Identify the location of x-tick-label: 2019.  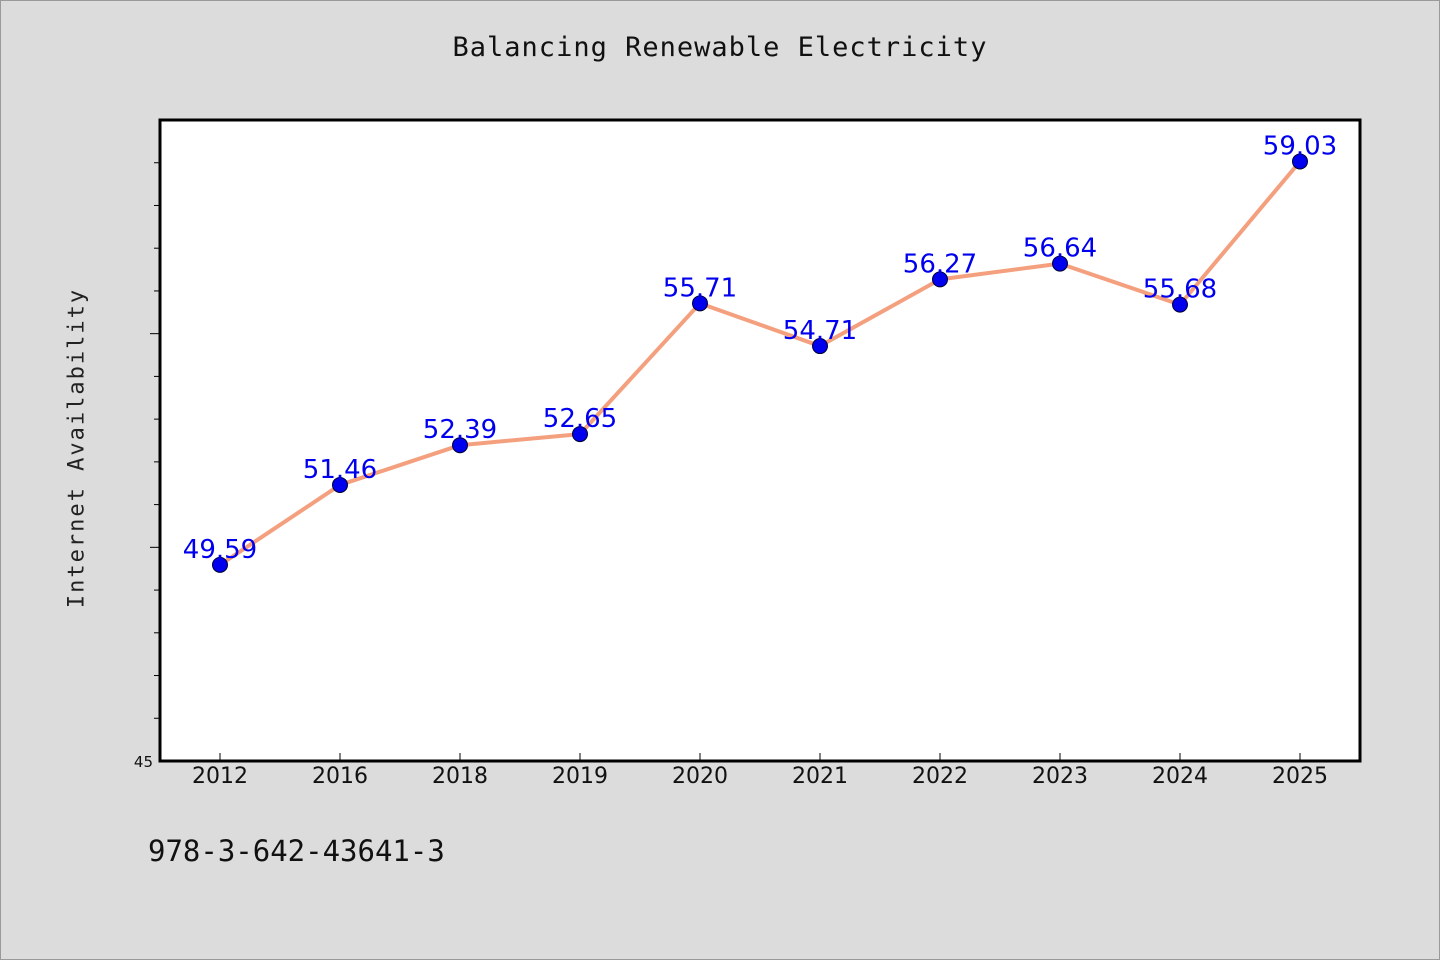
(580, 776).